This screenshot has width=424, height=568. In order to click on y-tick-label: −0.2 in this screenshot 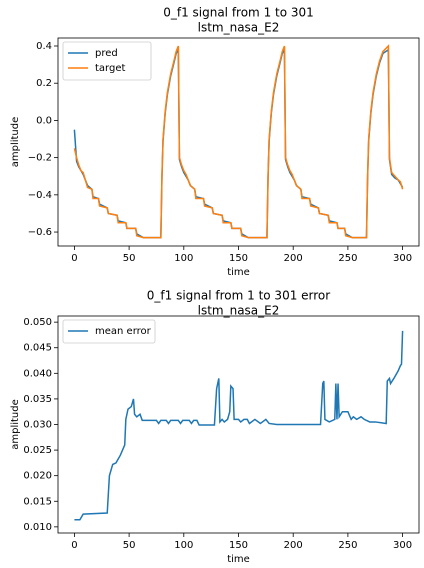, I will do `click(40, 158)`.